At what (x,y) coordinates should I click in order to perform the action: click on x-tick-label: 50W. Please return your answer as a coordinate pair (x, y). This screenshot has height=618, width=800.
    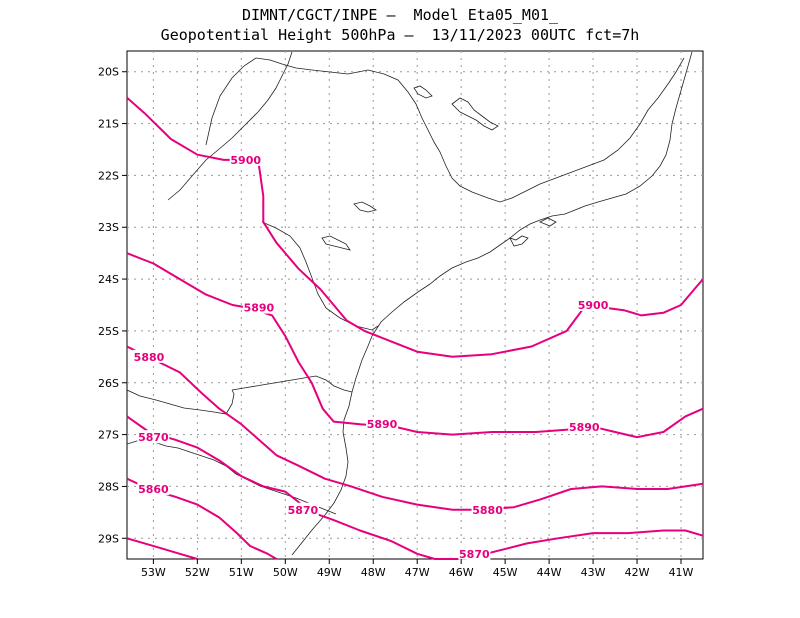
    Looking at the image, I should click on (285, 572).